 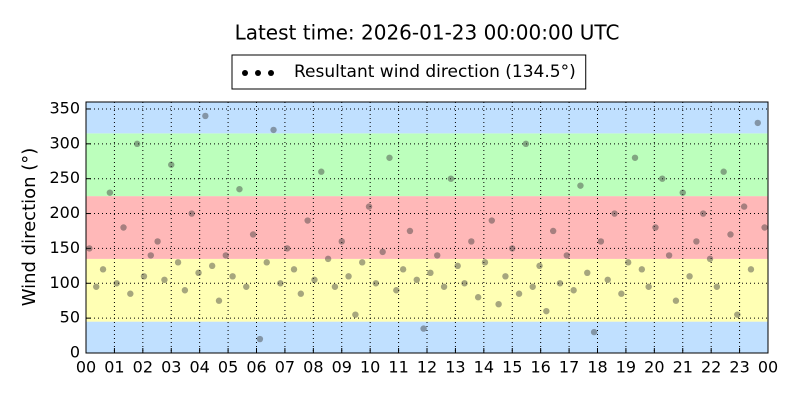 What do you see at coordinates (455, 367) in the screenshot?
I see `x-tick-label: 13` at bounding box center [455, 367].